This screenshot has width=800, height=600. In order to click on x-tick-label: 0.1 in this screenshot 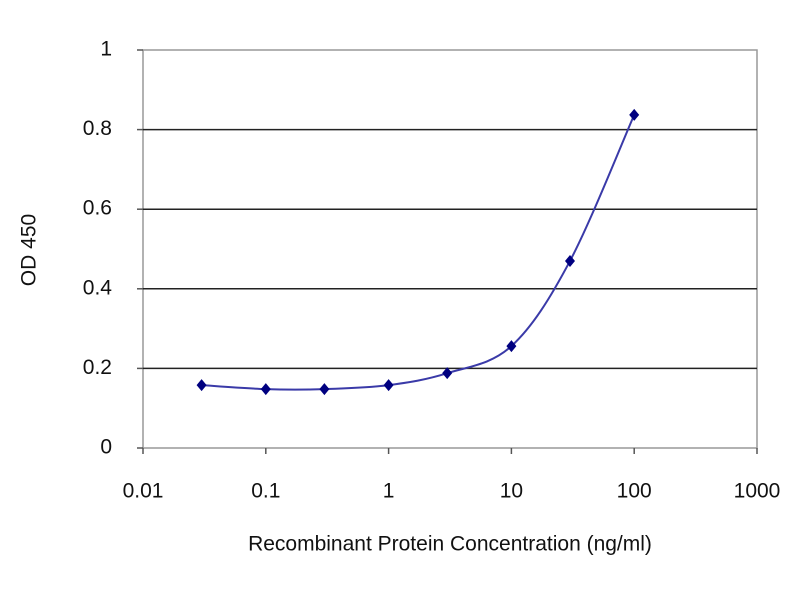, I will do `click(265, 491)`.